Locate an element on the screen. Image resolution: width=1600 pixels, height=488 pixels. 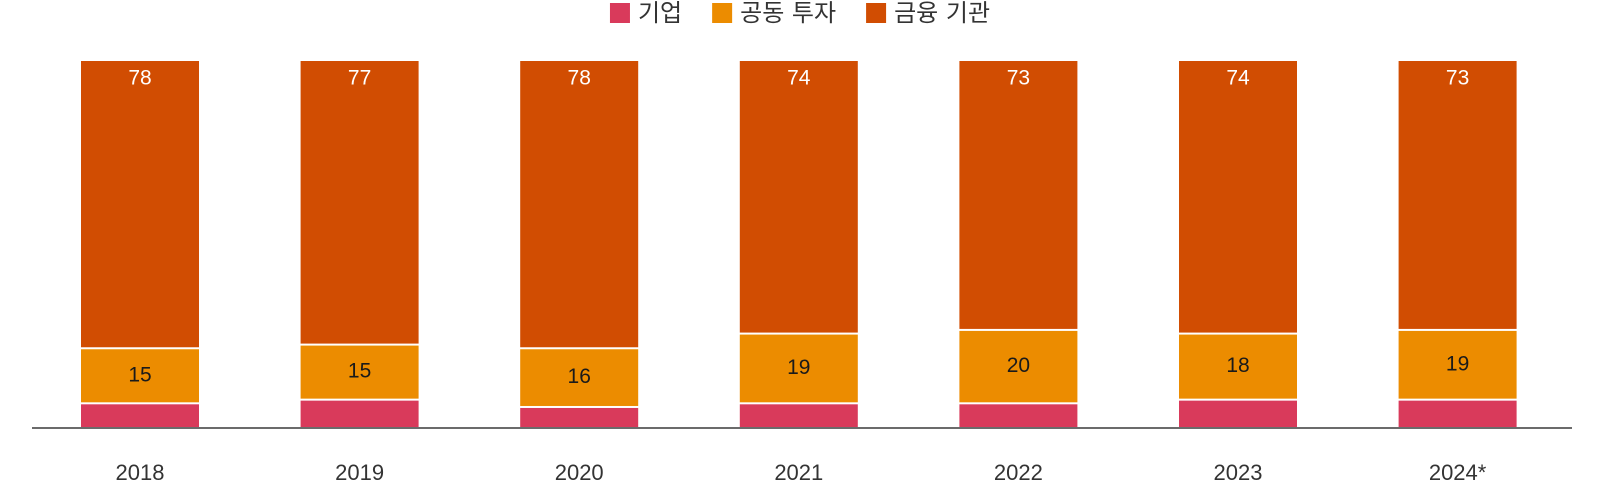
bar-segment-2-2021 is located at coordinates (798, 368).